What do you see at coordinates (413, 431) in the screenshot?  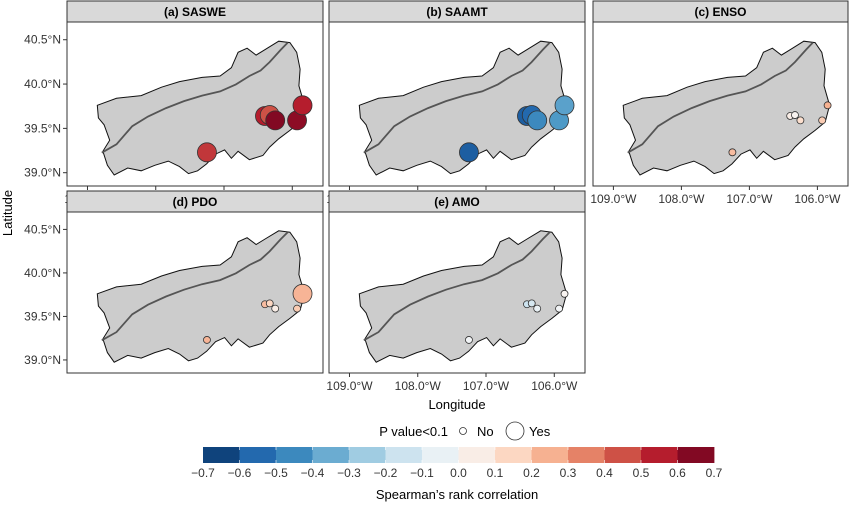 I see `size-legend-title: P value<0.1` at bounding box center [413, 431].